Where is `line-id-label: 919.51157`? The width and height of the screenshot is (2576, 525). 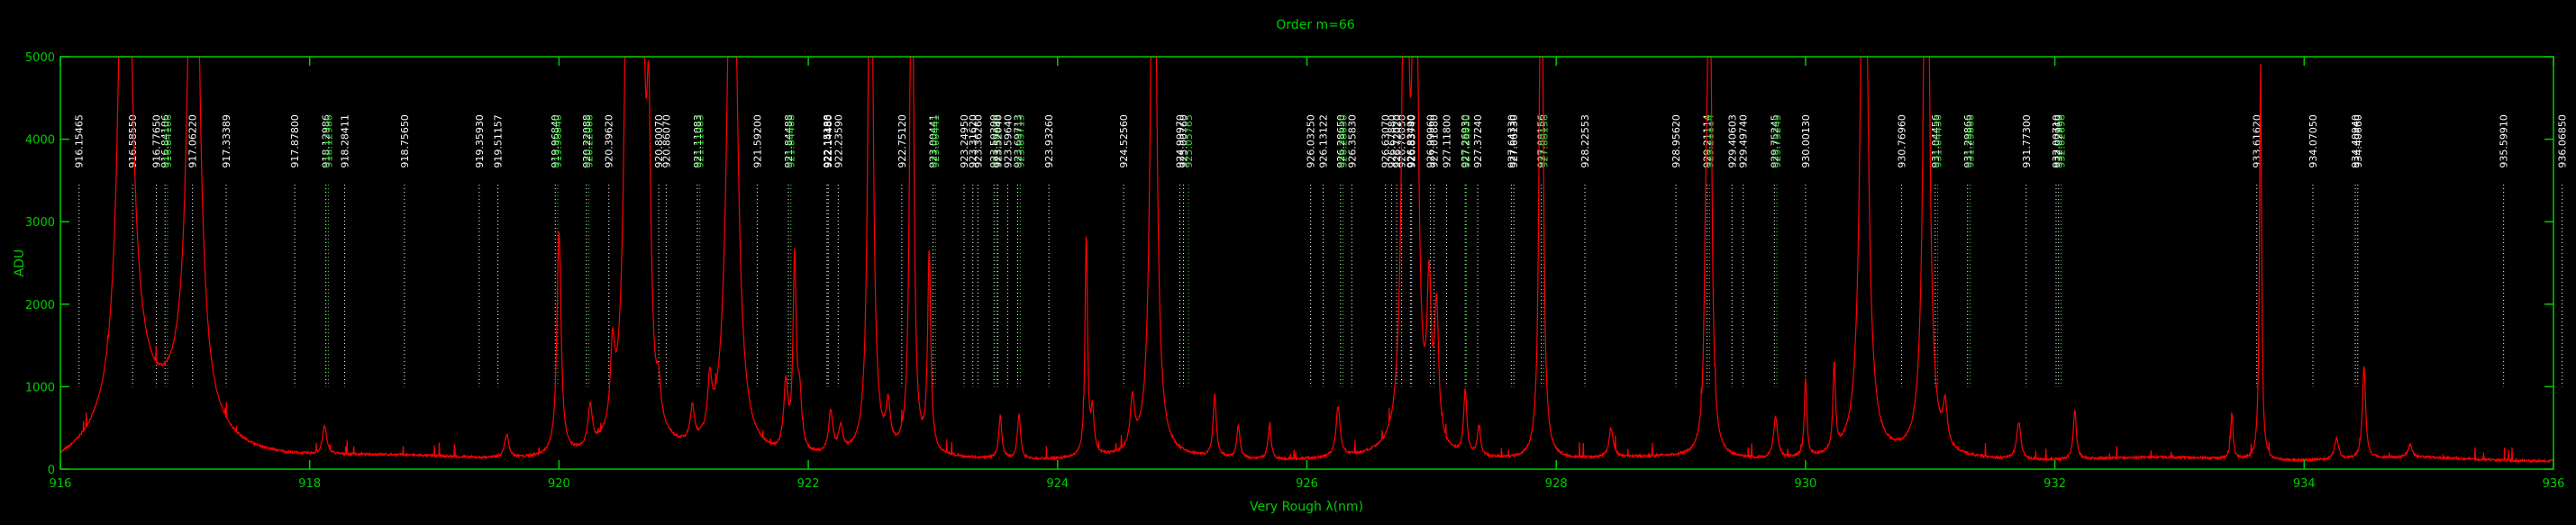 line-id-label: 919.51157 is located at coordinates (499, 141).